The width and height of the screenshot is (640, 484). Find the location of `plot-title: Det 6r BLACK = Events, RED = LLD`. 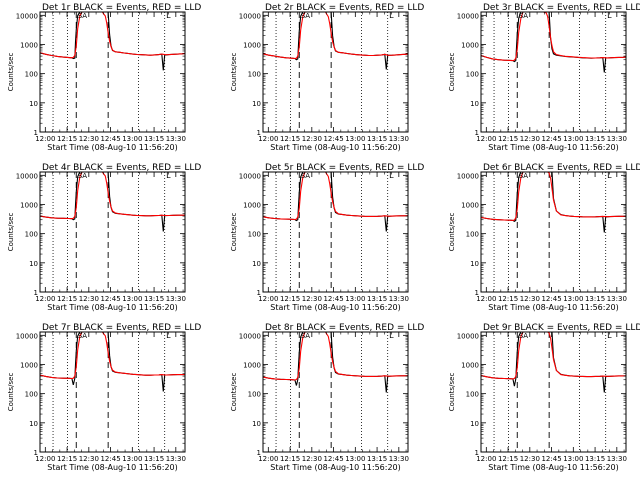

plot-title: Det 6r BLACK = Events, RED = LLD is located at coordinates (561, 168).